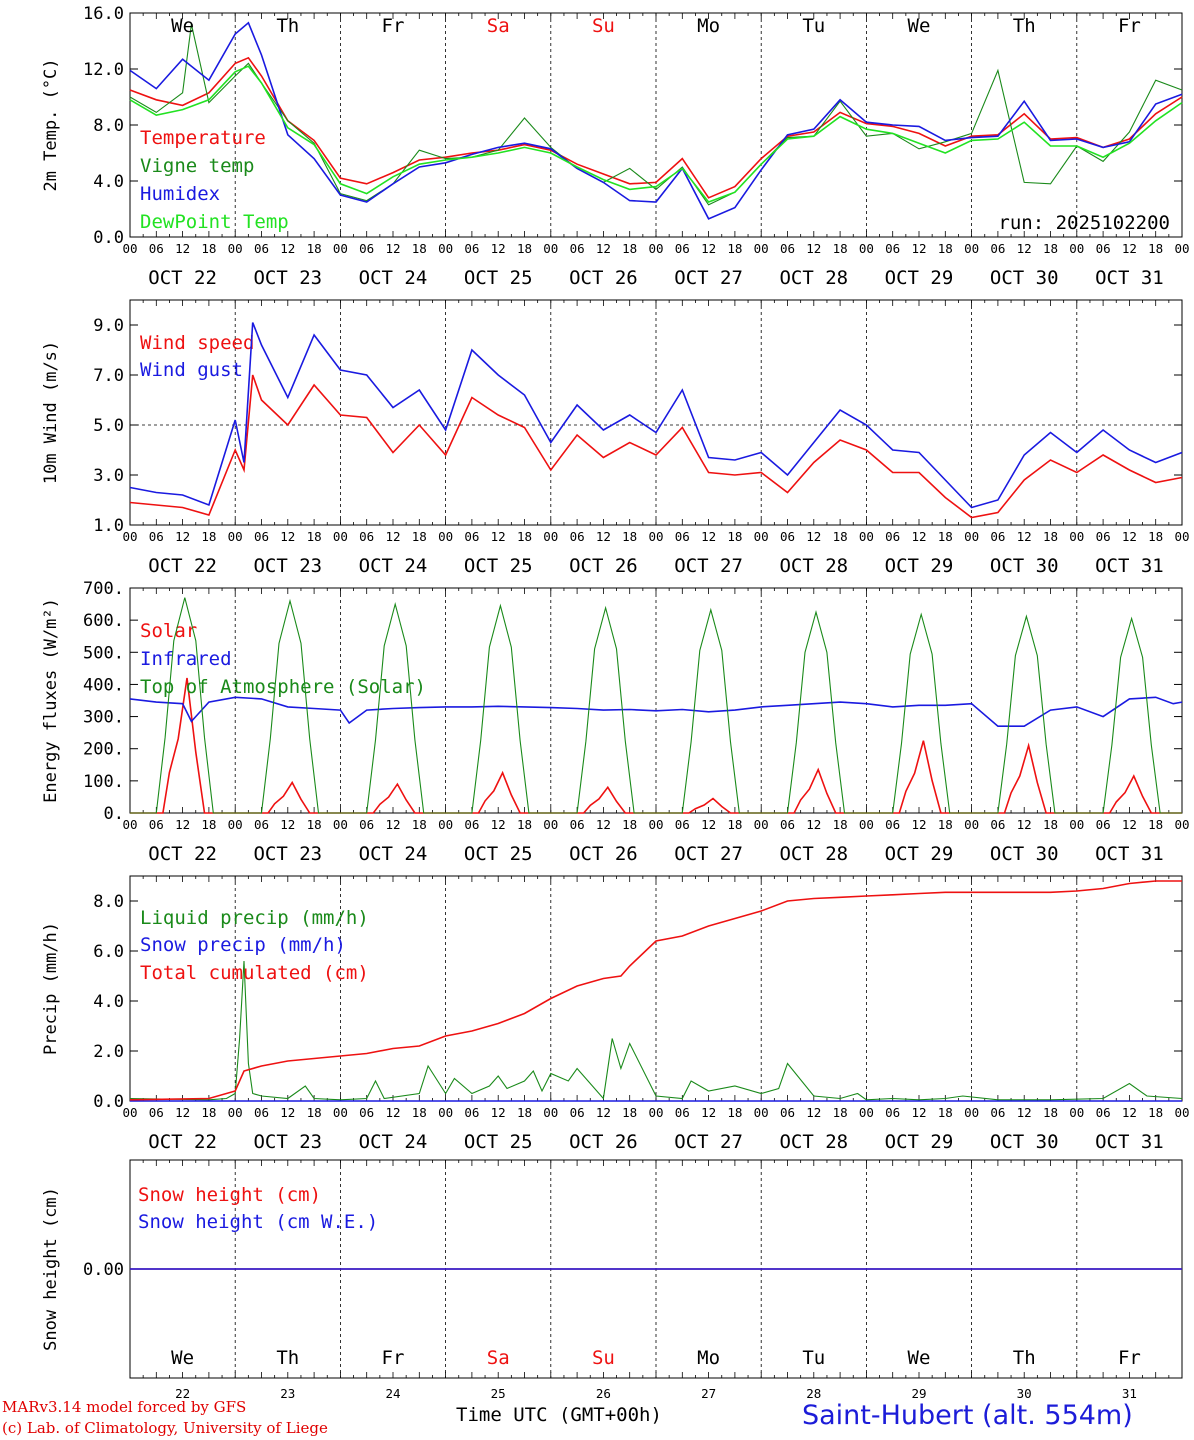  Describe the element at coordinates (108, 1102) in the screenshot. I see `precip-y-tick-label: 0.0` at that location.